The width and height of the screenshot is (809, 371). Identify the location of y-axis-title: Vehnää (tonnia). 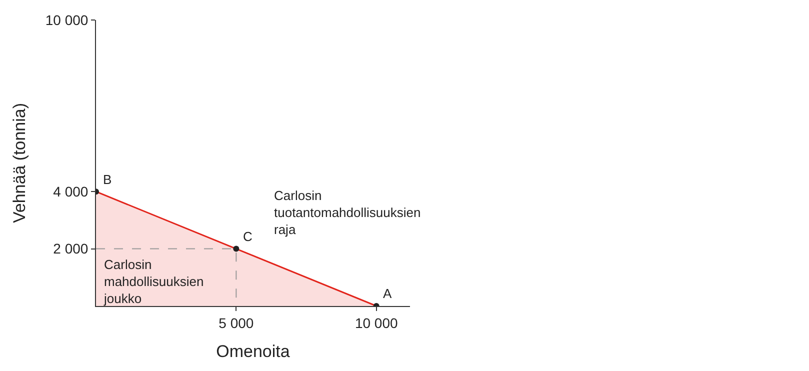
(19, 163).